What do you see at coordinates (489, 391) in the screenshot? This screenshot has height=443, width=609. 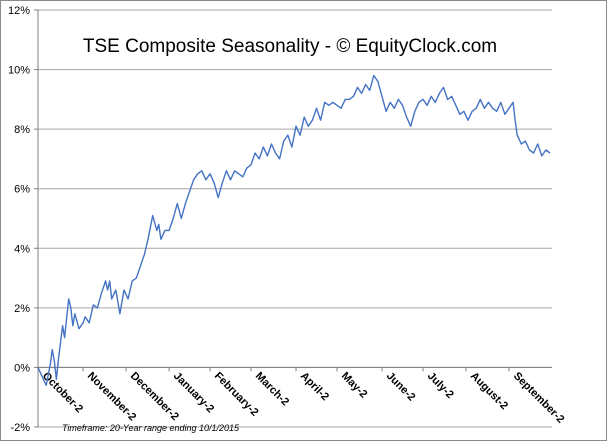 I see `x-tick-label: August-2` at bounding box center [489, 391].